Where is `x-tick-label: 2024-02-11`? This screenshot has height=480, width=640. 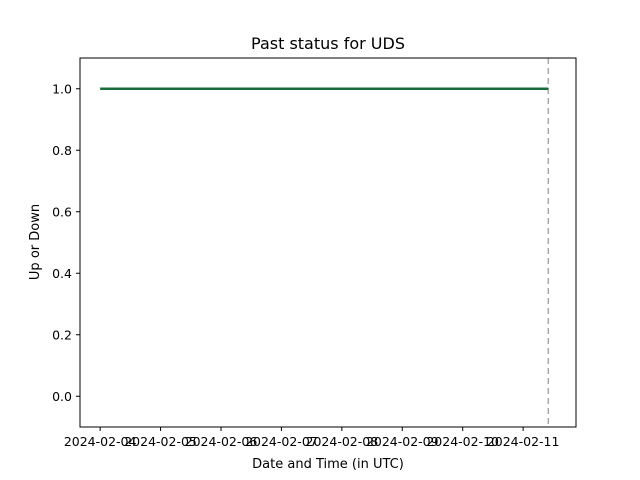 x-tick-label: 2024-02-11 is located at coordinates (523, 441).